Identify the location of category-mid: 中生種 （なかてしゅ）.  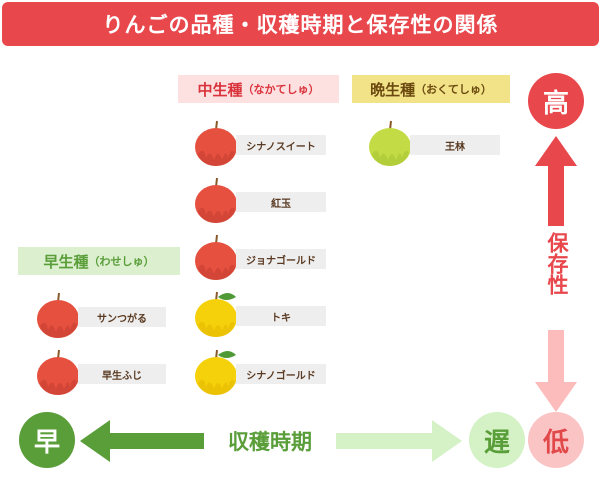
(258, 89).